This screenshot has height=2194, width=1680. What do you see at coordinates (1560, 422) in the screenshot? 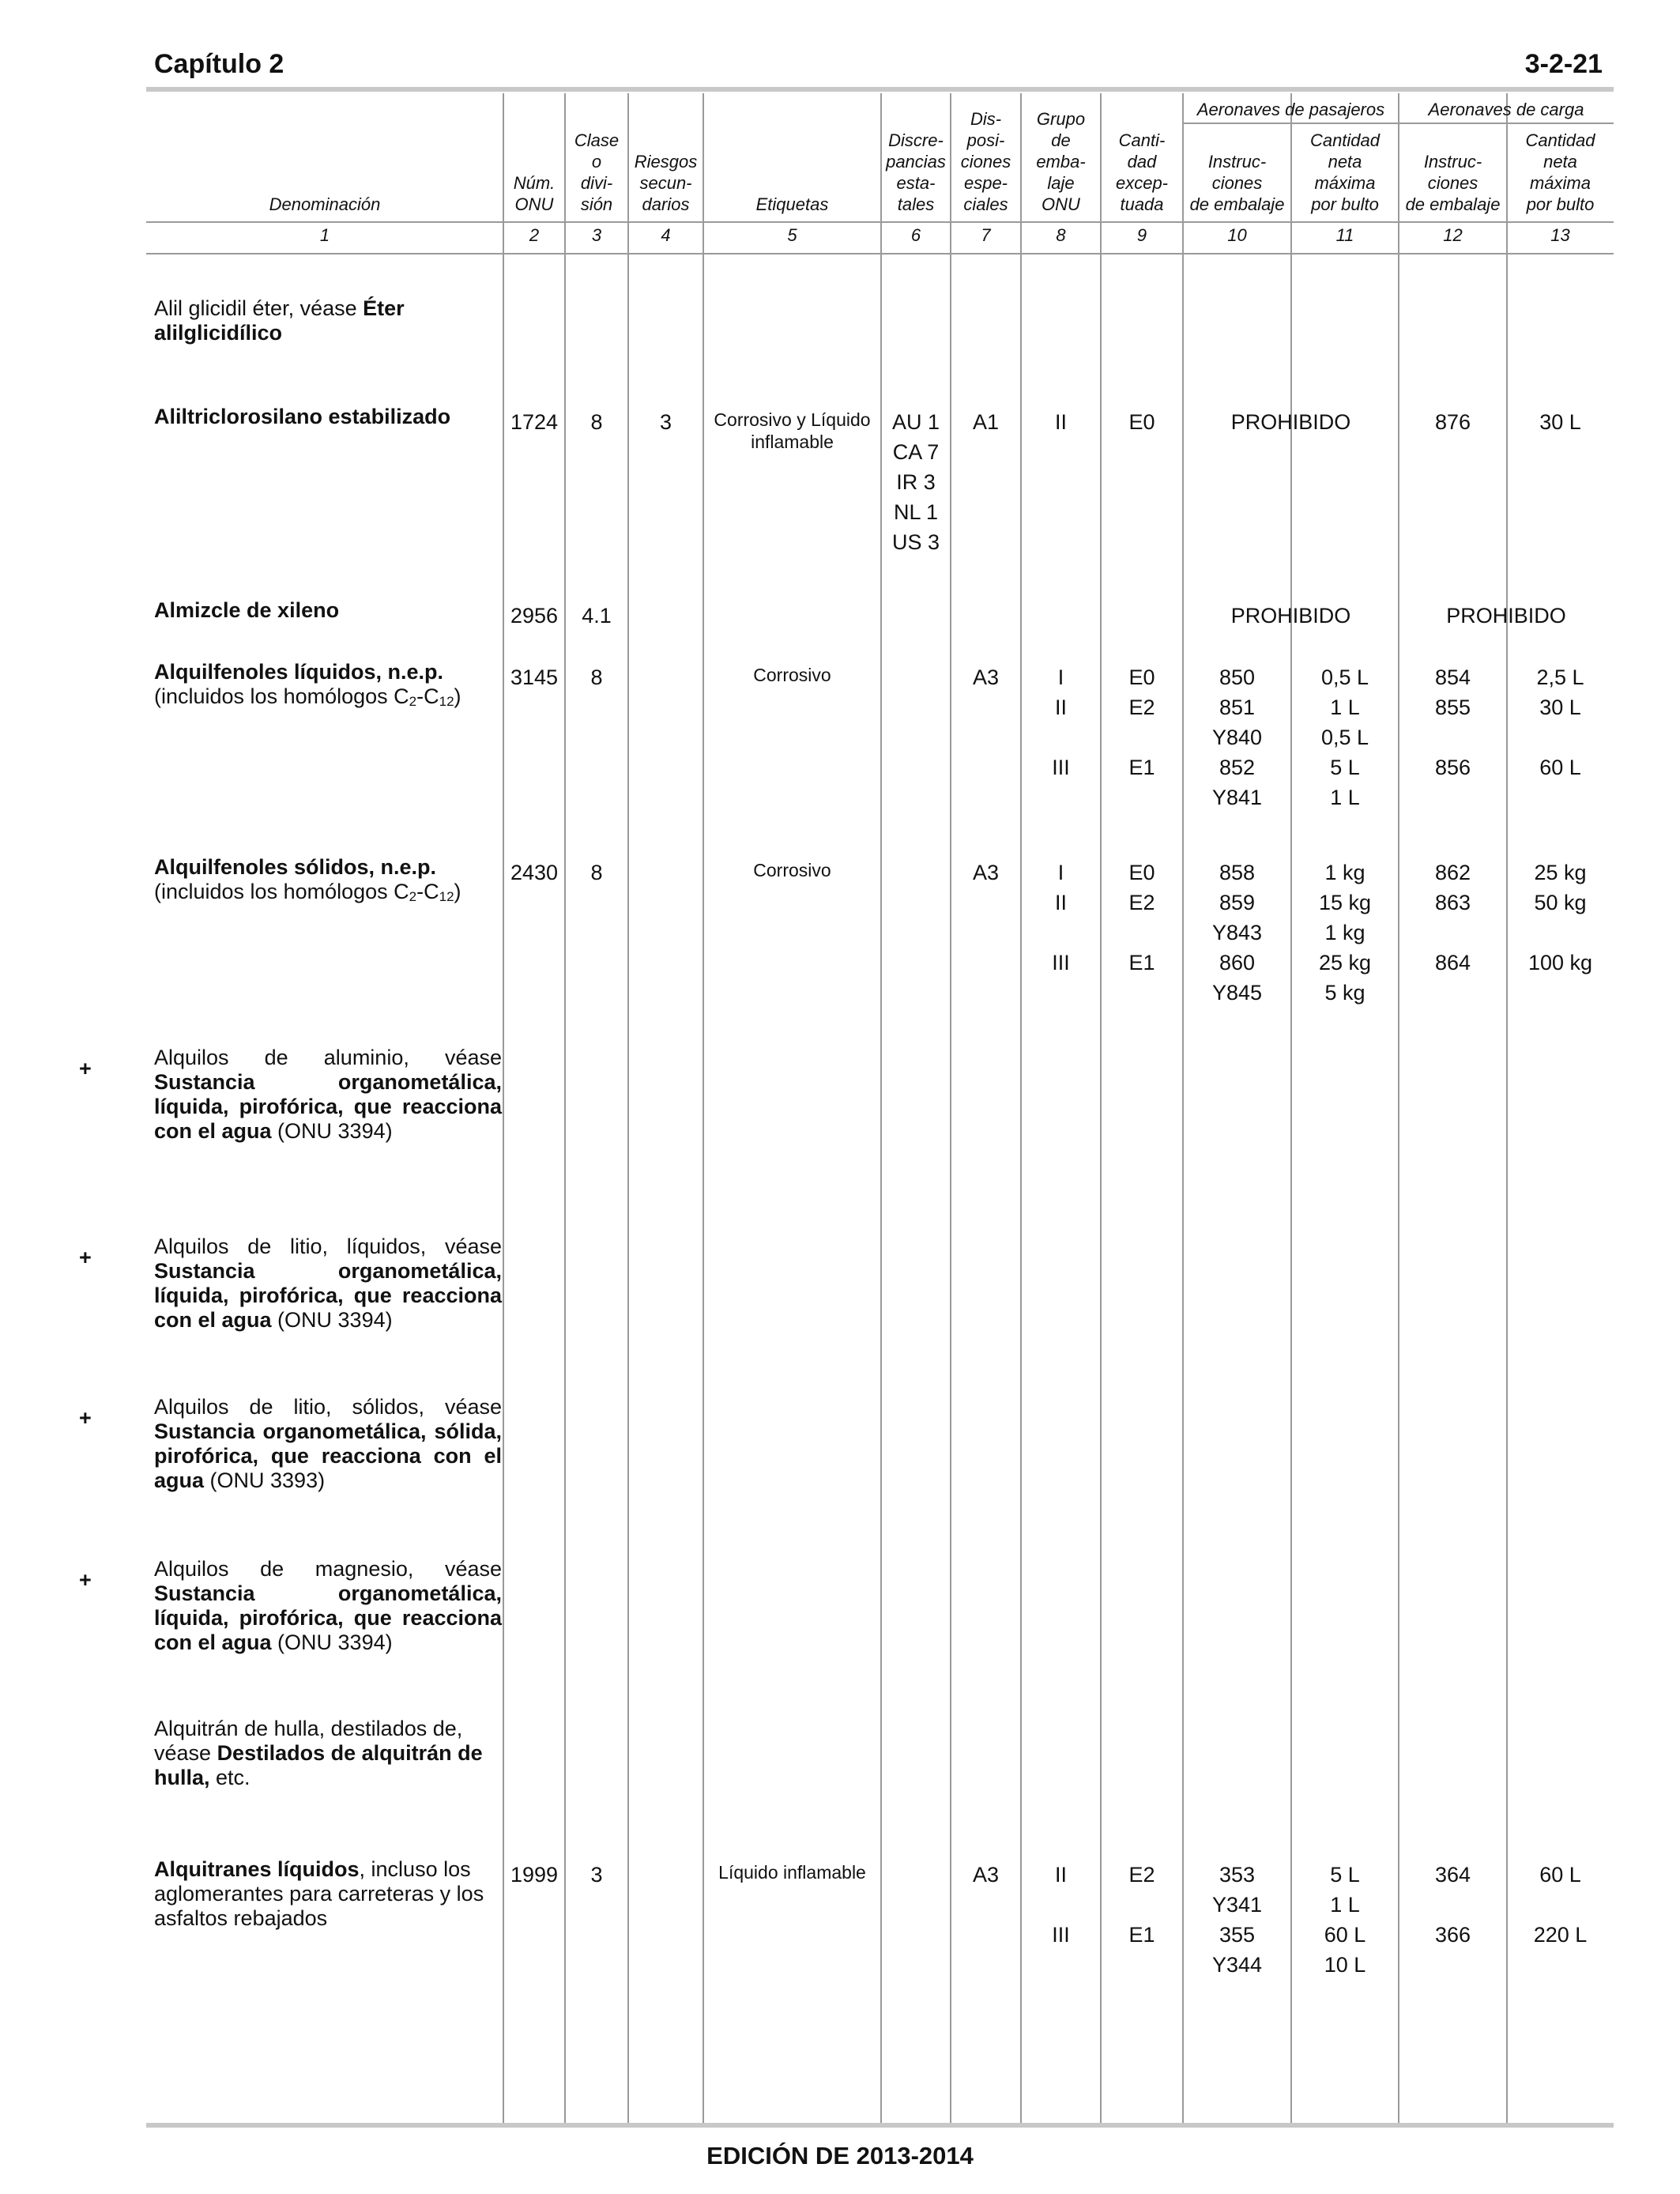
I see `cargo-max-quantity: 30 L` at bounding box center [1560, 422].